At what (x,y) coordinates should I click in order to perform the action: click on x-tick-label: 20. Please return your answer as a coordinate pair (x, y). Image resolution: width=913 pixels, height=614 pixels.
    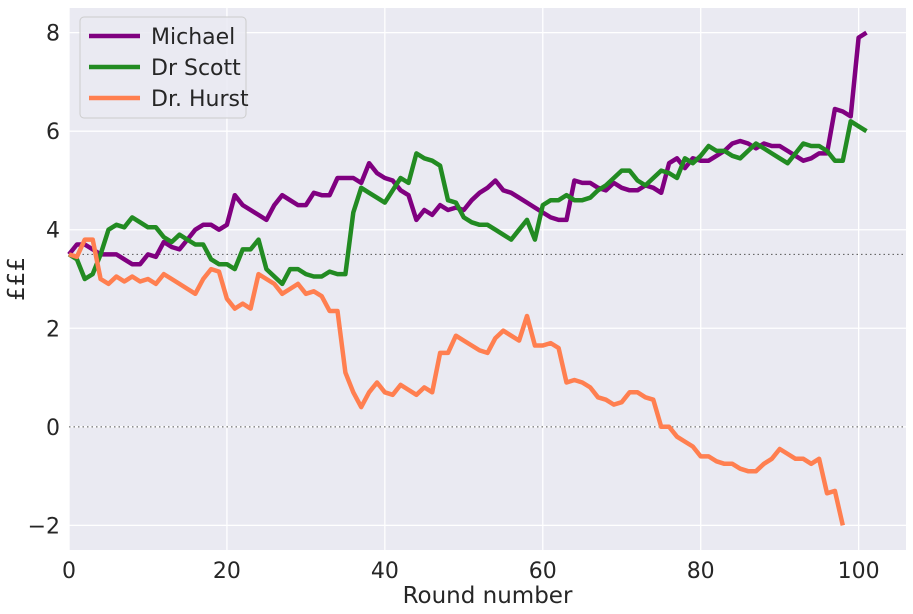
    Looking at the image, I should click on (227, 571).